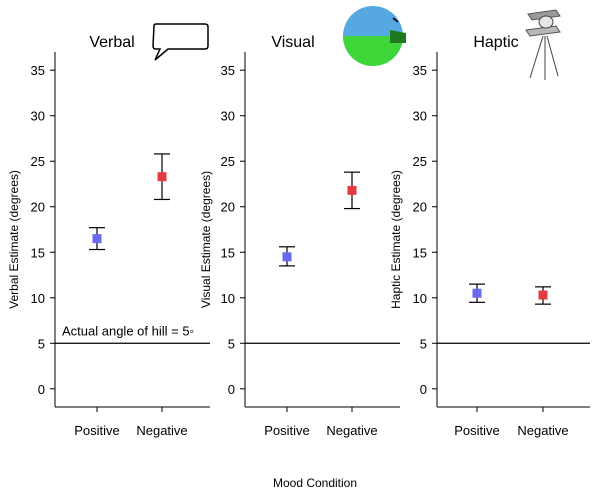 This screenshot has height=498, width=602. I want to click on panel-title: Verbal, so click(111, 42).